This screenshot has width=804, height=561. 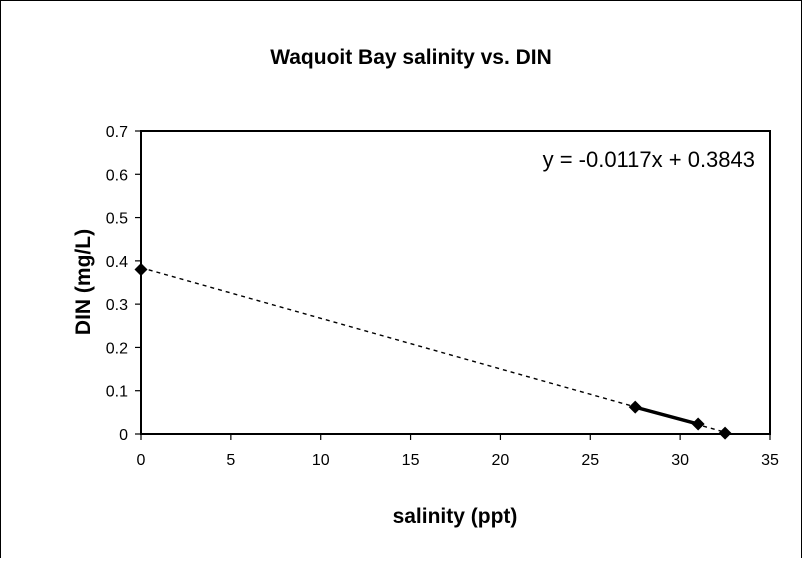 I want to click on x-tick-label: 25, so click(x=590, y=460).